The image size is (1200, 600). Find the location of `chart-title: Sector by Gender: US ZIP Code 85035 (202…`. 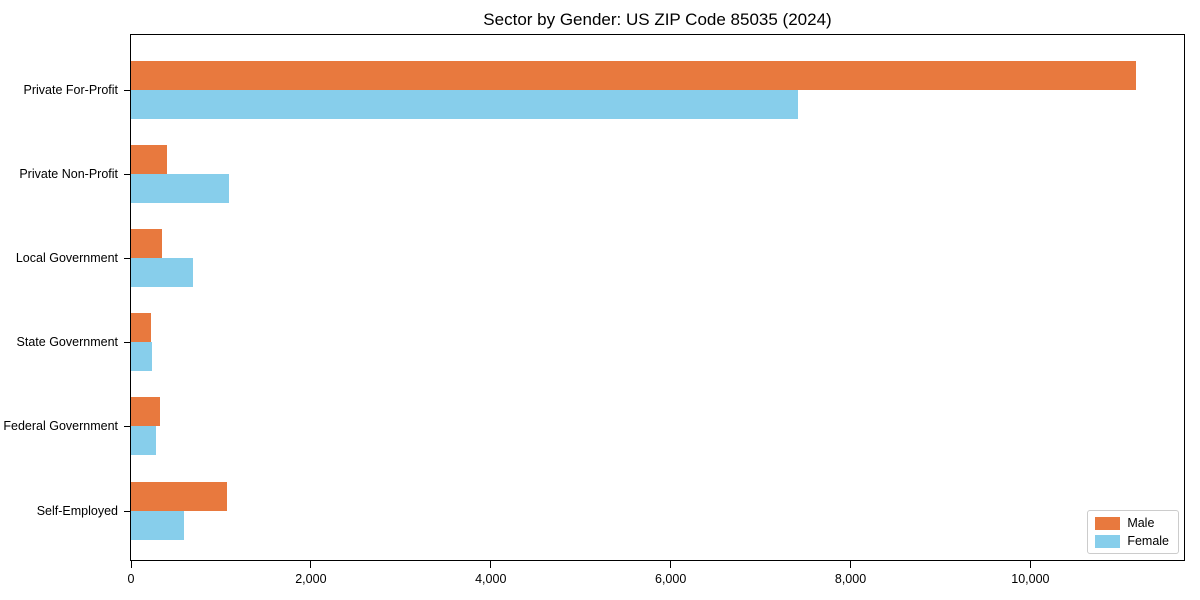

chart-title: Sector by Gender: US ZIP Code 85035 (202… is located at coordinates (657, 19).